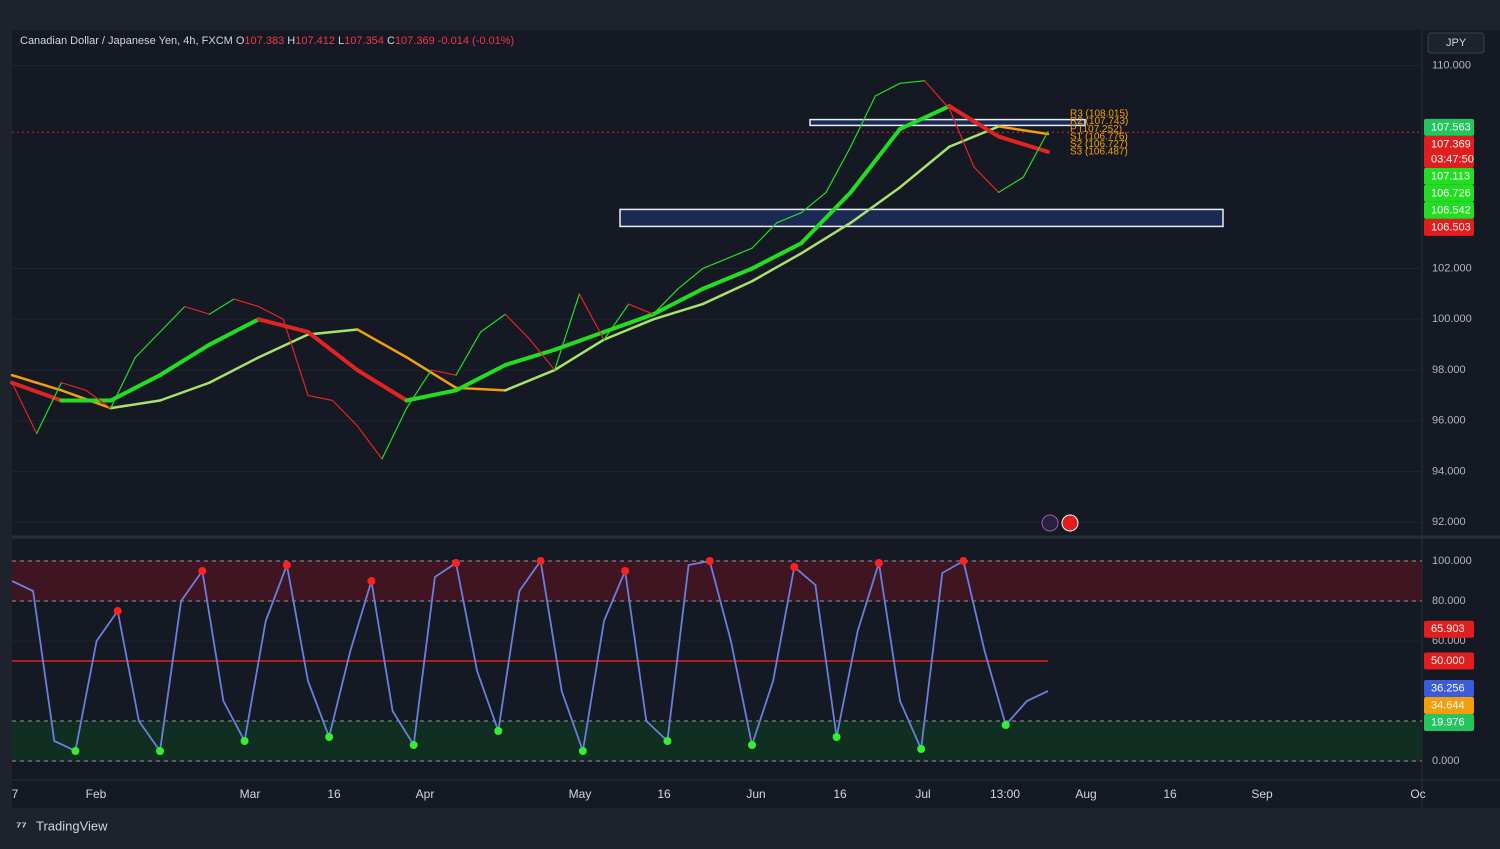 Image resolution: width=1500 pixels, height=849 pixels. I want to click on x-tick-label: Aug, so click(1085, 794).